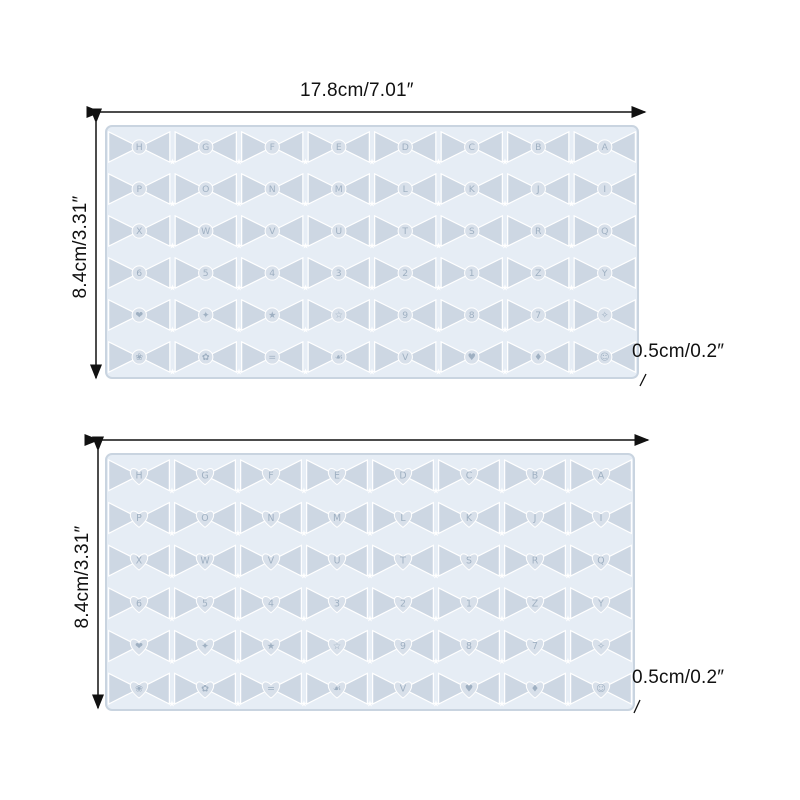  Describe the element at coordinates (142, 316) in the screenshot. I see `top-cavity: ❤★` at that location.